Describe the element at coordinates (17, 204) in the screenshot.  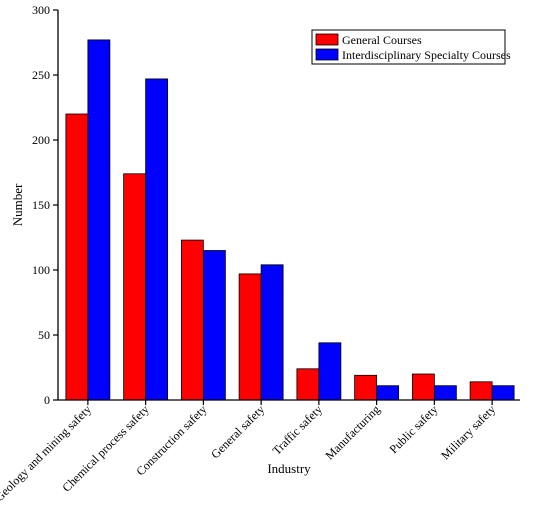
I see `y-axis-title: Number` at that location.